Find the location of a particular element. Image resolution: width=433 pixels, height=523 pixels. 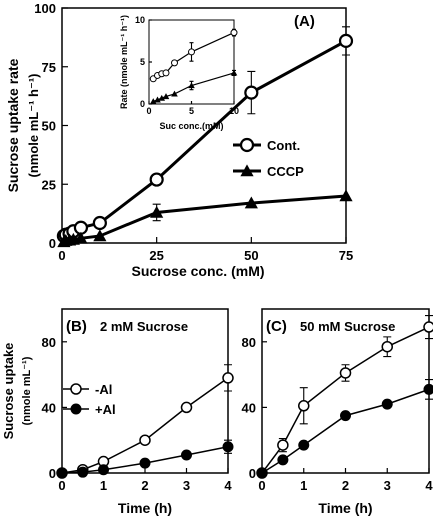

y-tick-label: 25 is located at coordinates (49, 184).